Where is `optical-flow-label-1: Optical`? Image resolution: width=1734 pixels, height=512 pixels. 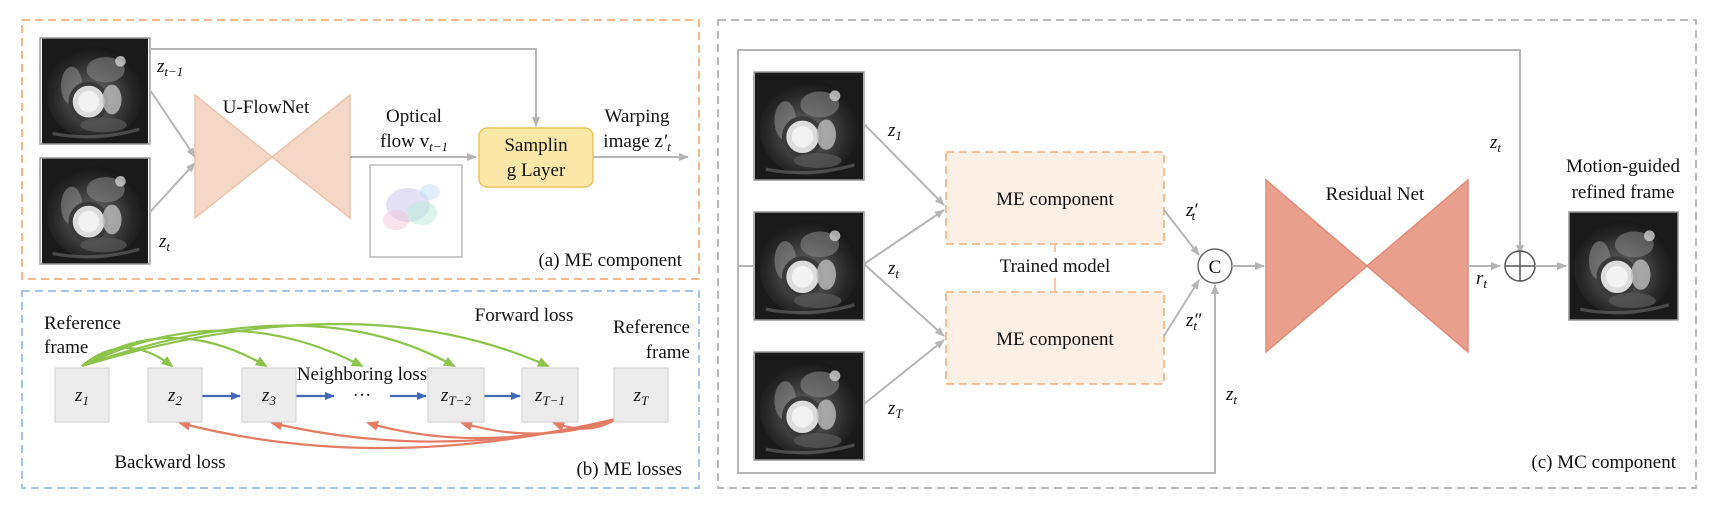 optical-flow-label-1: Optical is located at coordinates (414, 116).